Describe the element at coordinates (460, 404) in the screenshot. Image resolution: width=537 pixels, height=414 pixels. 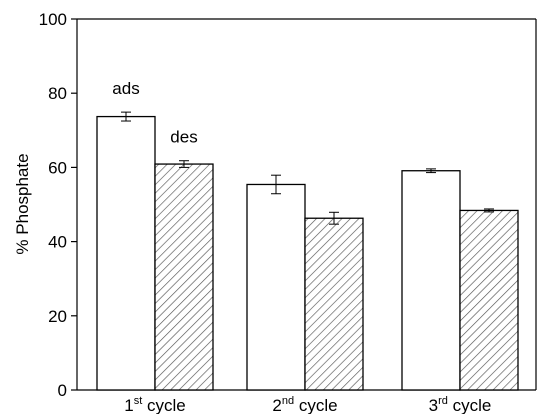
I see `x-category-label: 3rd cycle` at that location.